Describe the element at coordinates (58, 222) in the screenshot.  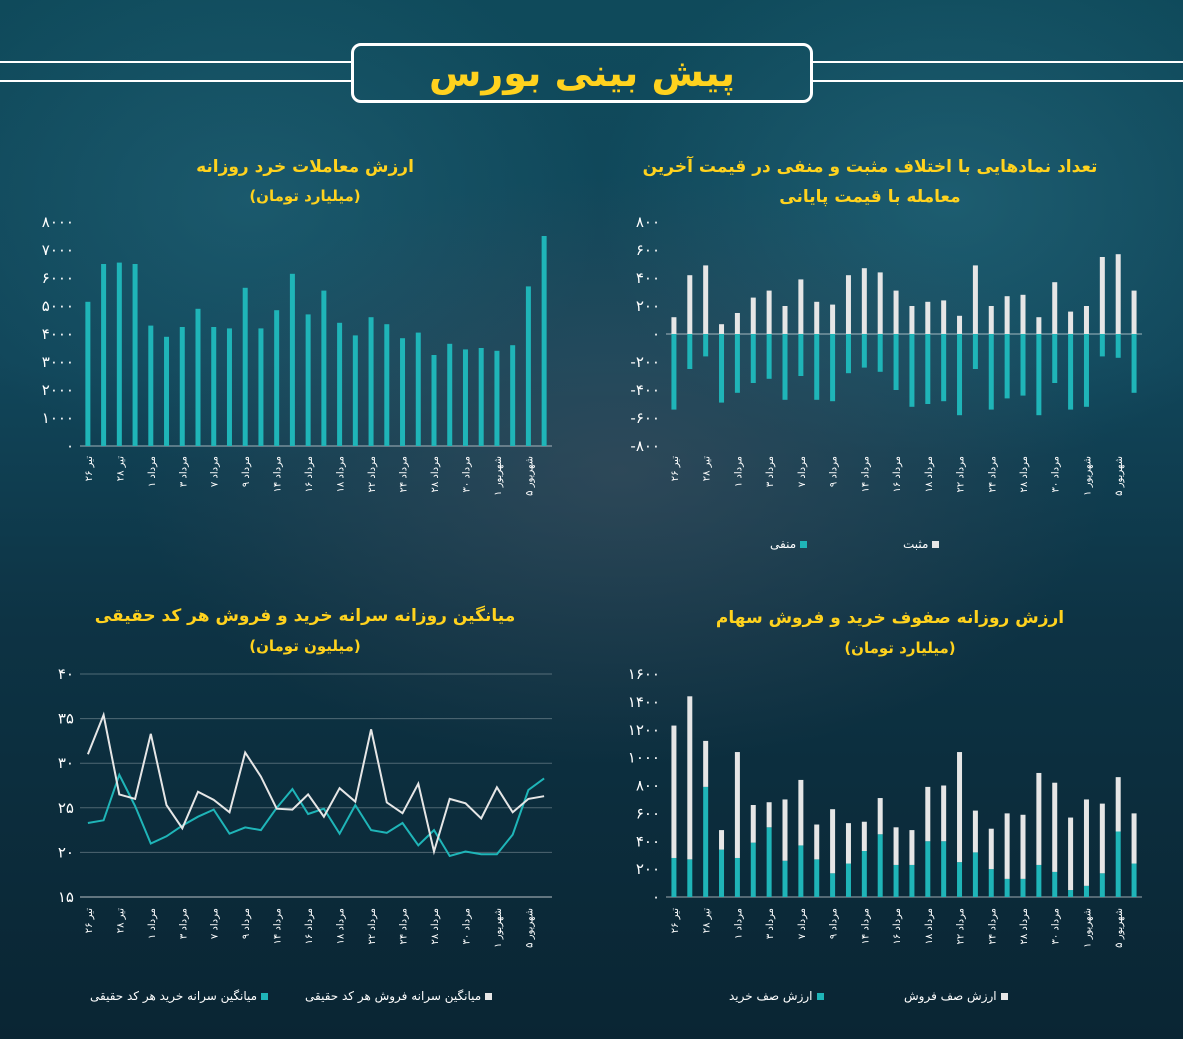
I see `retail-ytick-label: ۸۰۰۰` at that location.